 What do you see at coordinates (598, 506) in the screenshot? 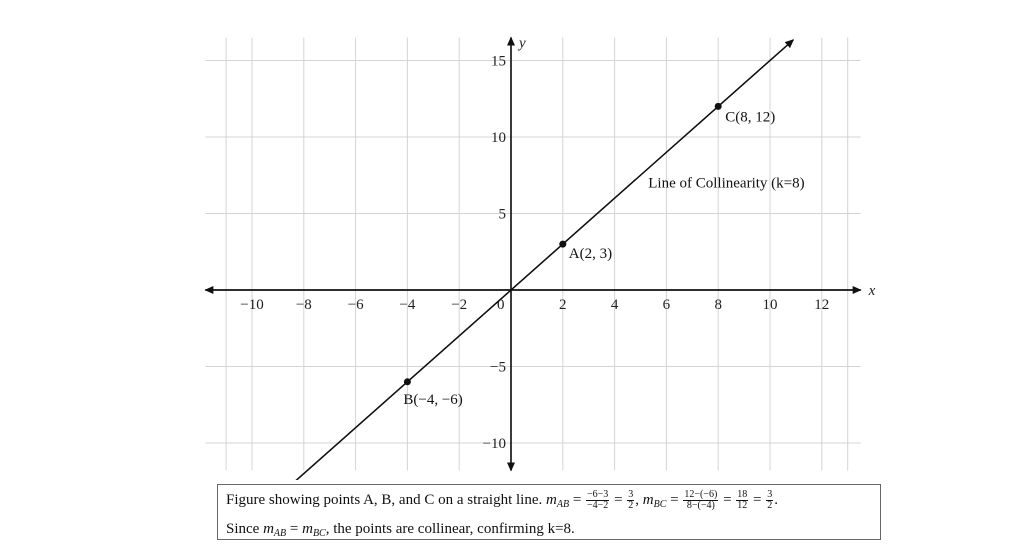
I see `slope-ab-denominator: −4−2` at bounding box center [598, 506].